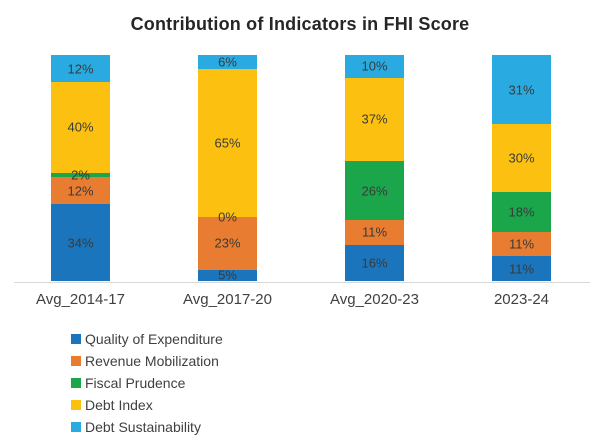  I want to click on legend-item: Revenue Mobilization, so click(219, 361).